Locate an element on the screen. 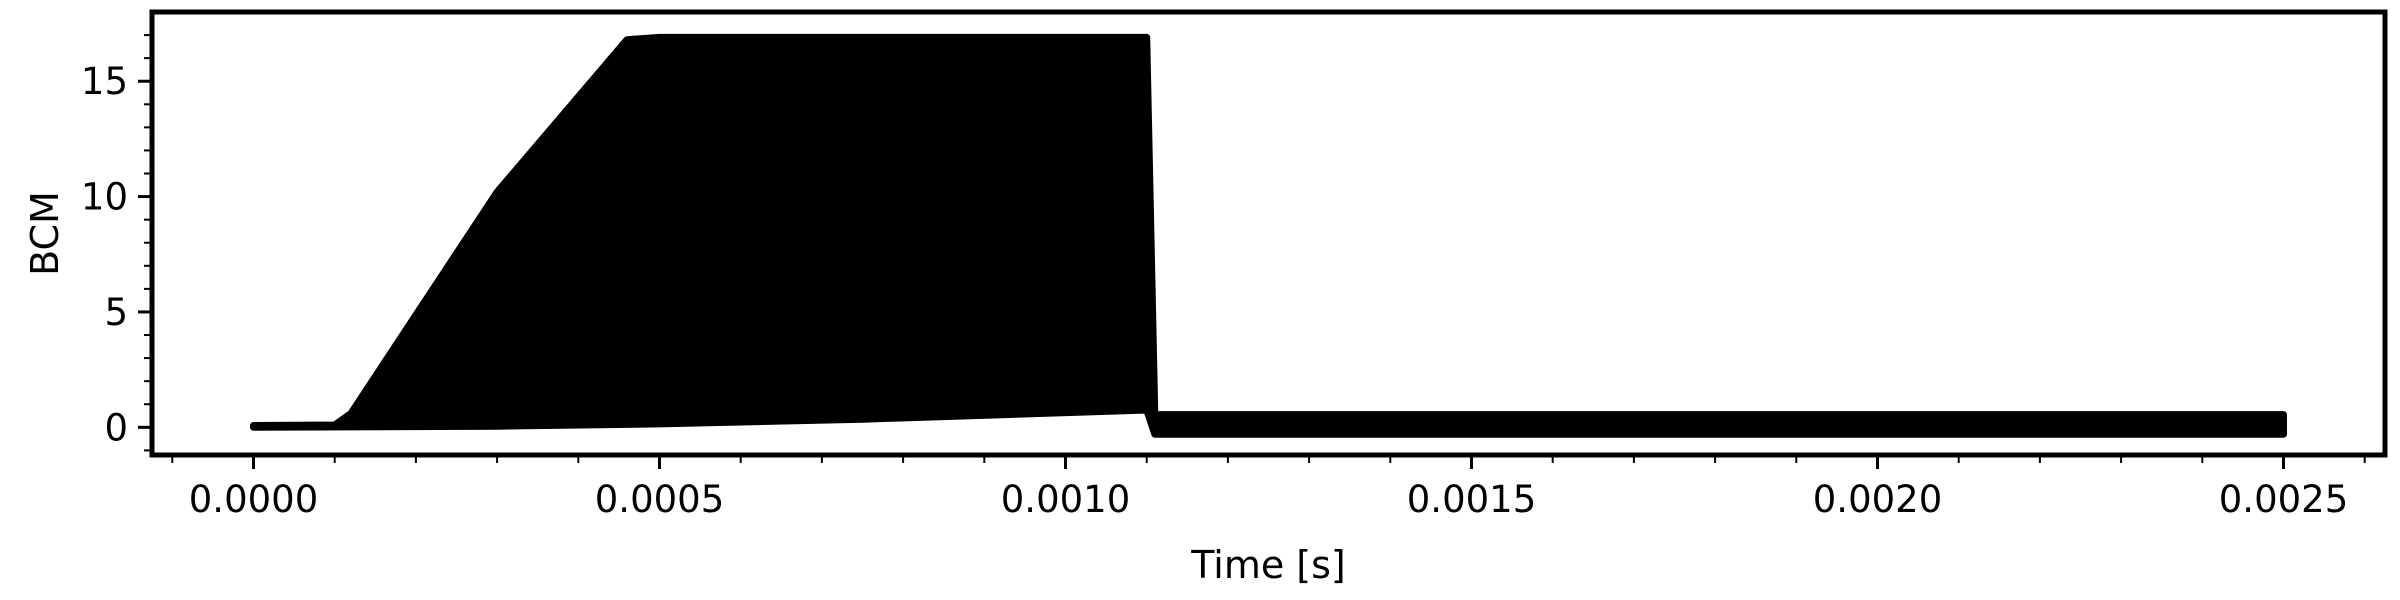 The image size is (2400, 600). x-axis-label: Time [s] is located at coordinates (1268, 565).